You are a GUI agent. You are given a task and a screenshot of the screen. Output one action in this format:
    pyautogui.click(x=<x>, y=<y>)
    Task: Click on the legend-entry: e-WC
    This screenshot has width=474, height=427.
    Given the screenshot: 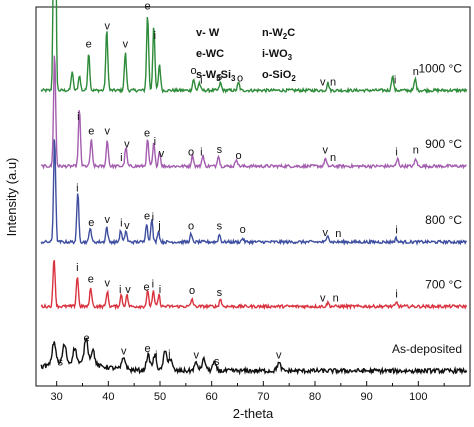 What is the action you would take?
    pyautogui.click(x=210, y=54)
    